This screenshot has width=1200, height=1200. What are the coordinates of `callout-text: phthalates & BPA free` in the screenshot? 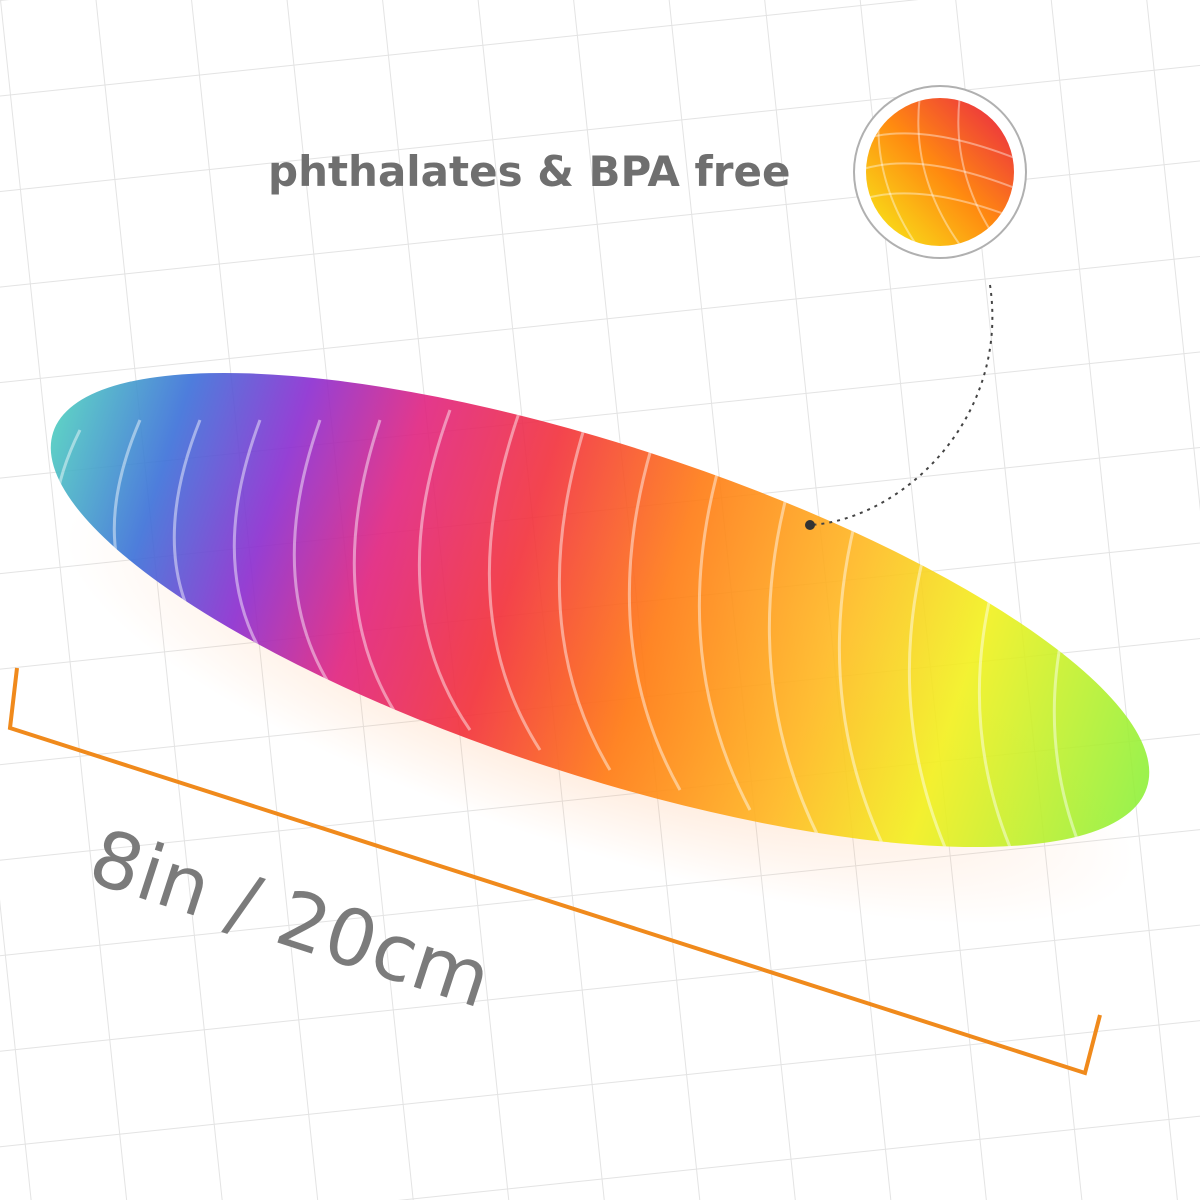 It's located at (529, 171).